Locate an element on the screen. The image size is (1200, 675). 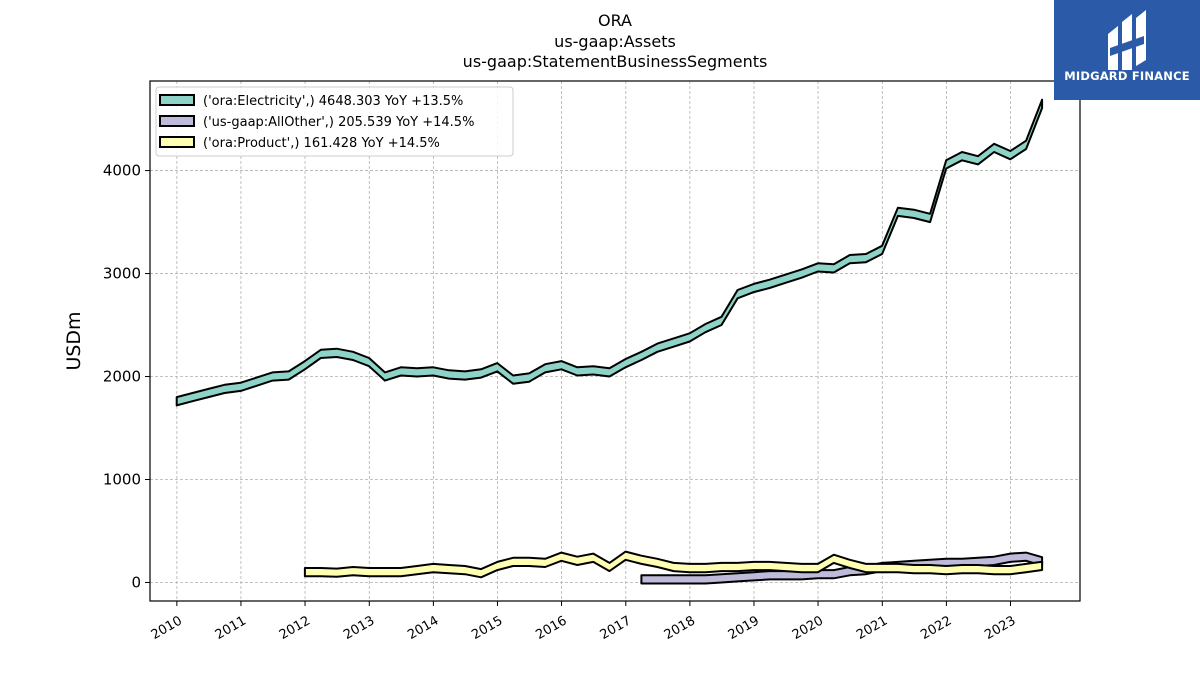
legend-label: ('ora:Electricity',) 4648.303 YoY +13.5% is located at coordinates (333, 101).